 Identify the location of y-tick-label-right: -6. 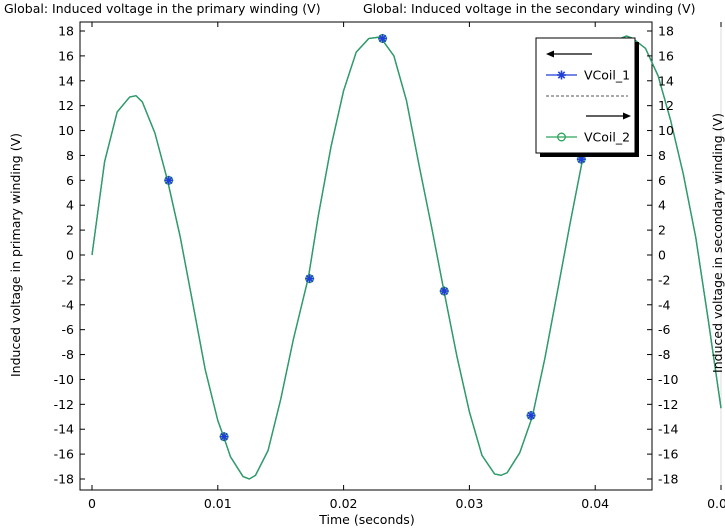
(664, 329).